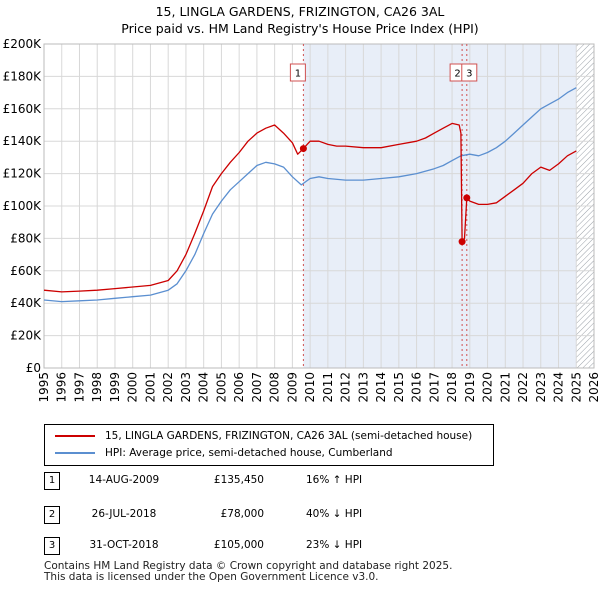  Describe the element at coordinates (124, 514) in the screenshot. I see `sale-date: 26-JUL-2018` at that location.